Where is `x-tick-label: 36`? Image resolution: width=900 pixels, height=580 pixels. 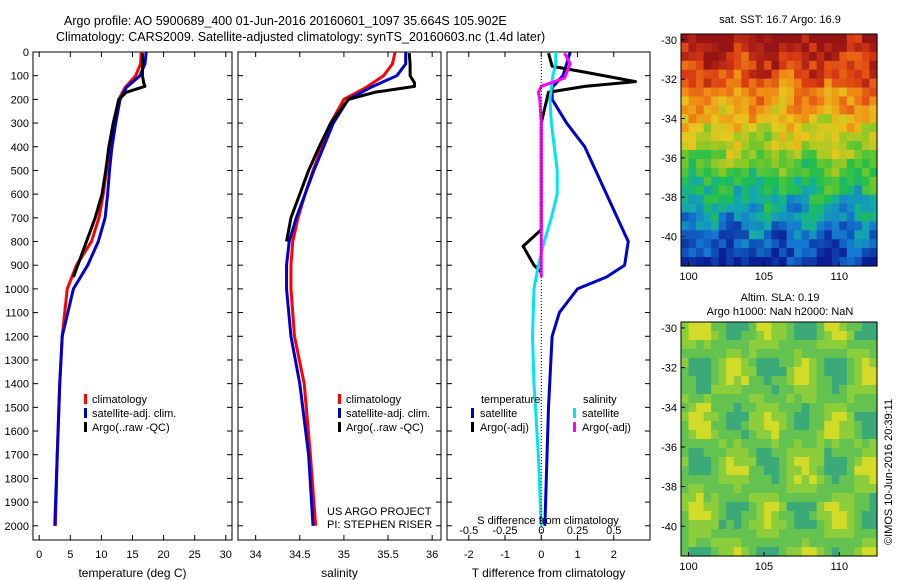
x-tick-label: 36 is located at coordinates (432, 555).